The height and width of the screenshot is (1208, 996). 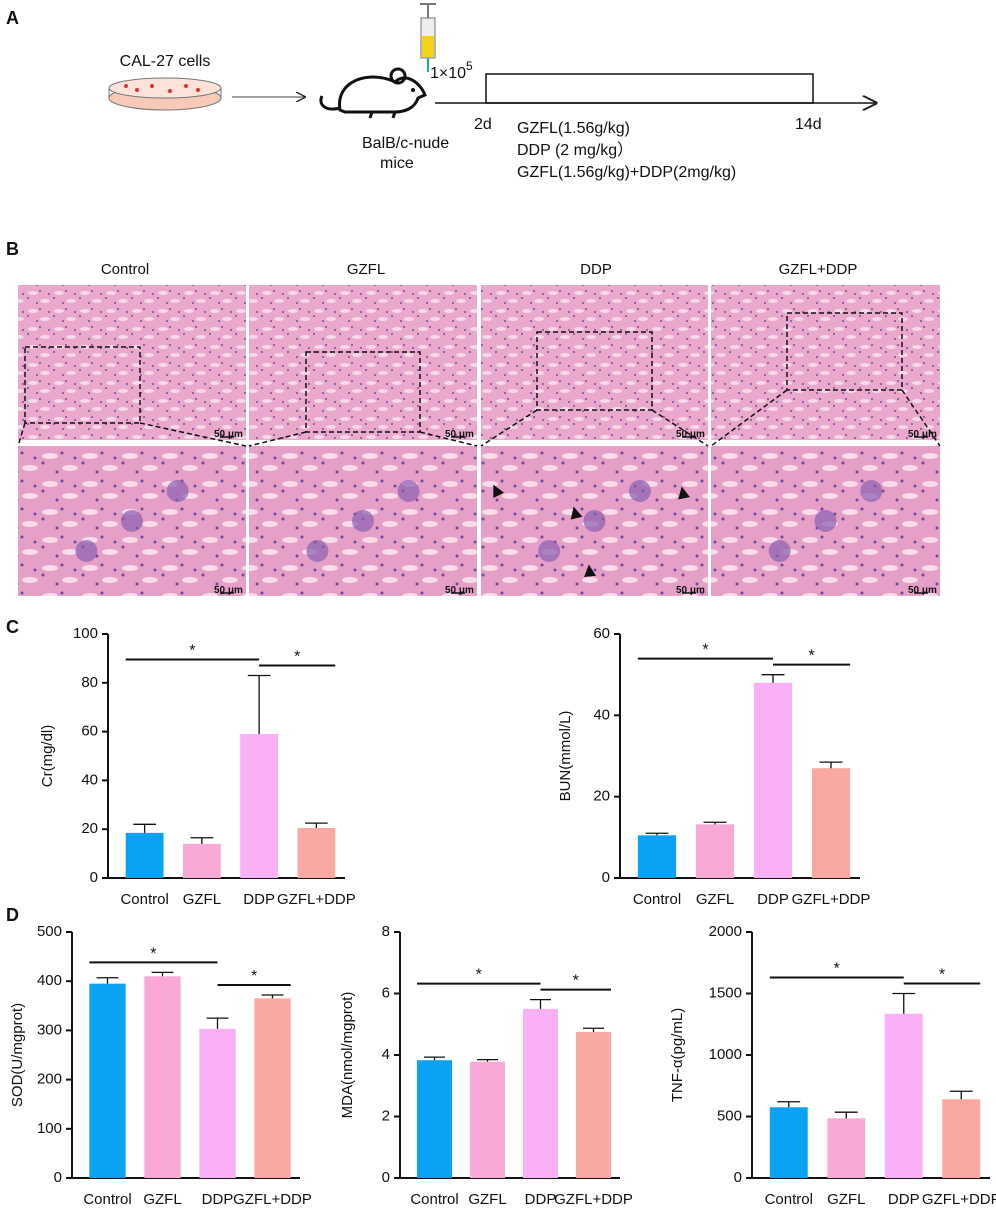 I want to click on group-title: GZFL+DDP, so click(x=818, y=269).